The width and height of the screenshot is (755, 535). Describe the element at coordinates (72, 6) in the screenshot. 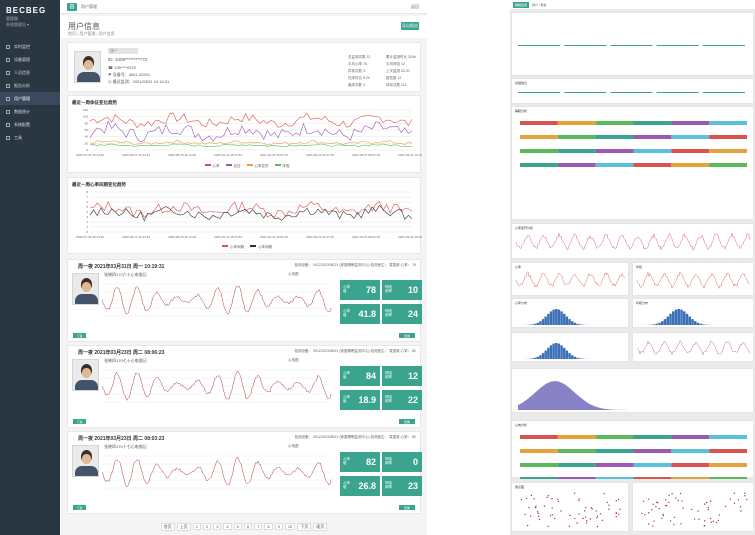

I see `home-tab: 首` at that location.